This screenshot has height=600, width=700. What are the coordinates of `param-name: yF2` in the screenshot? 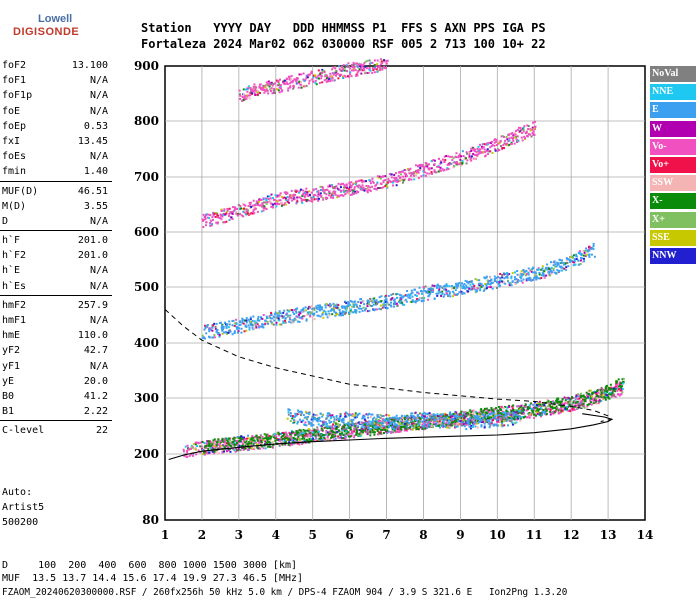 It's located at (11, 351).